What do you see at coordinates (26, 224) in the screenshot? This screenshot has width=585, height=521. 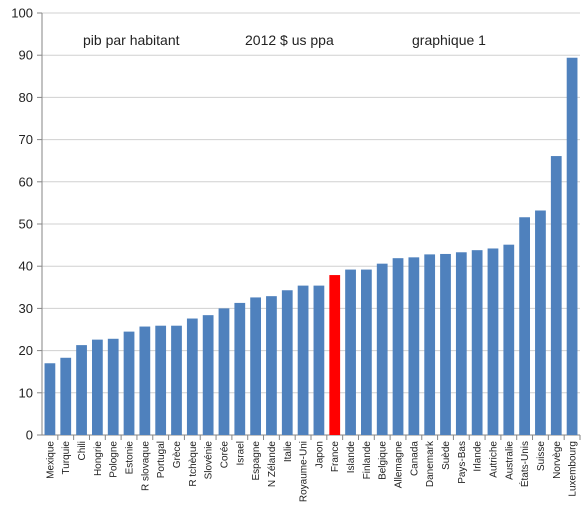 I see `y-tick-label: 50` at bounding box center [26, 224].